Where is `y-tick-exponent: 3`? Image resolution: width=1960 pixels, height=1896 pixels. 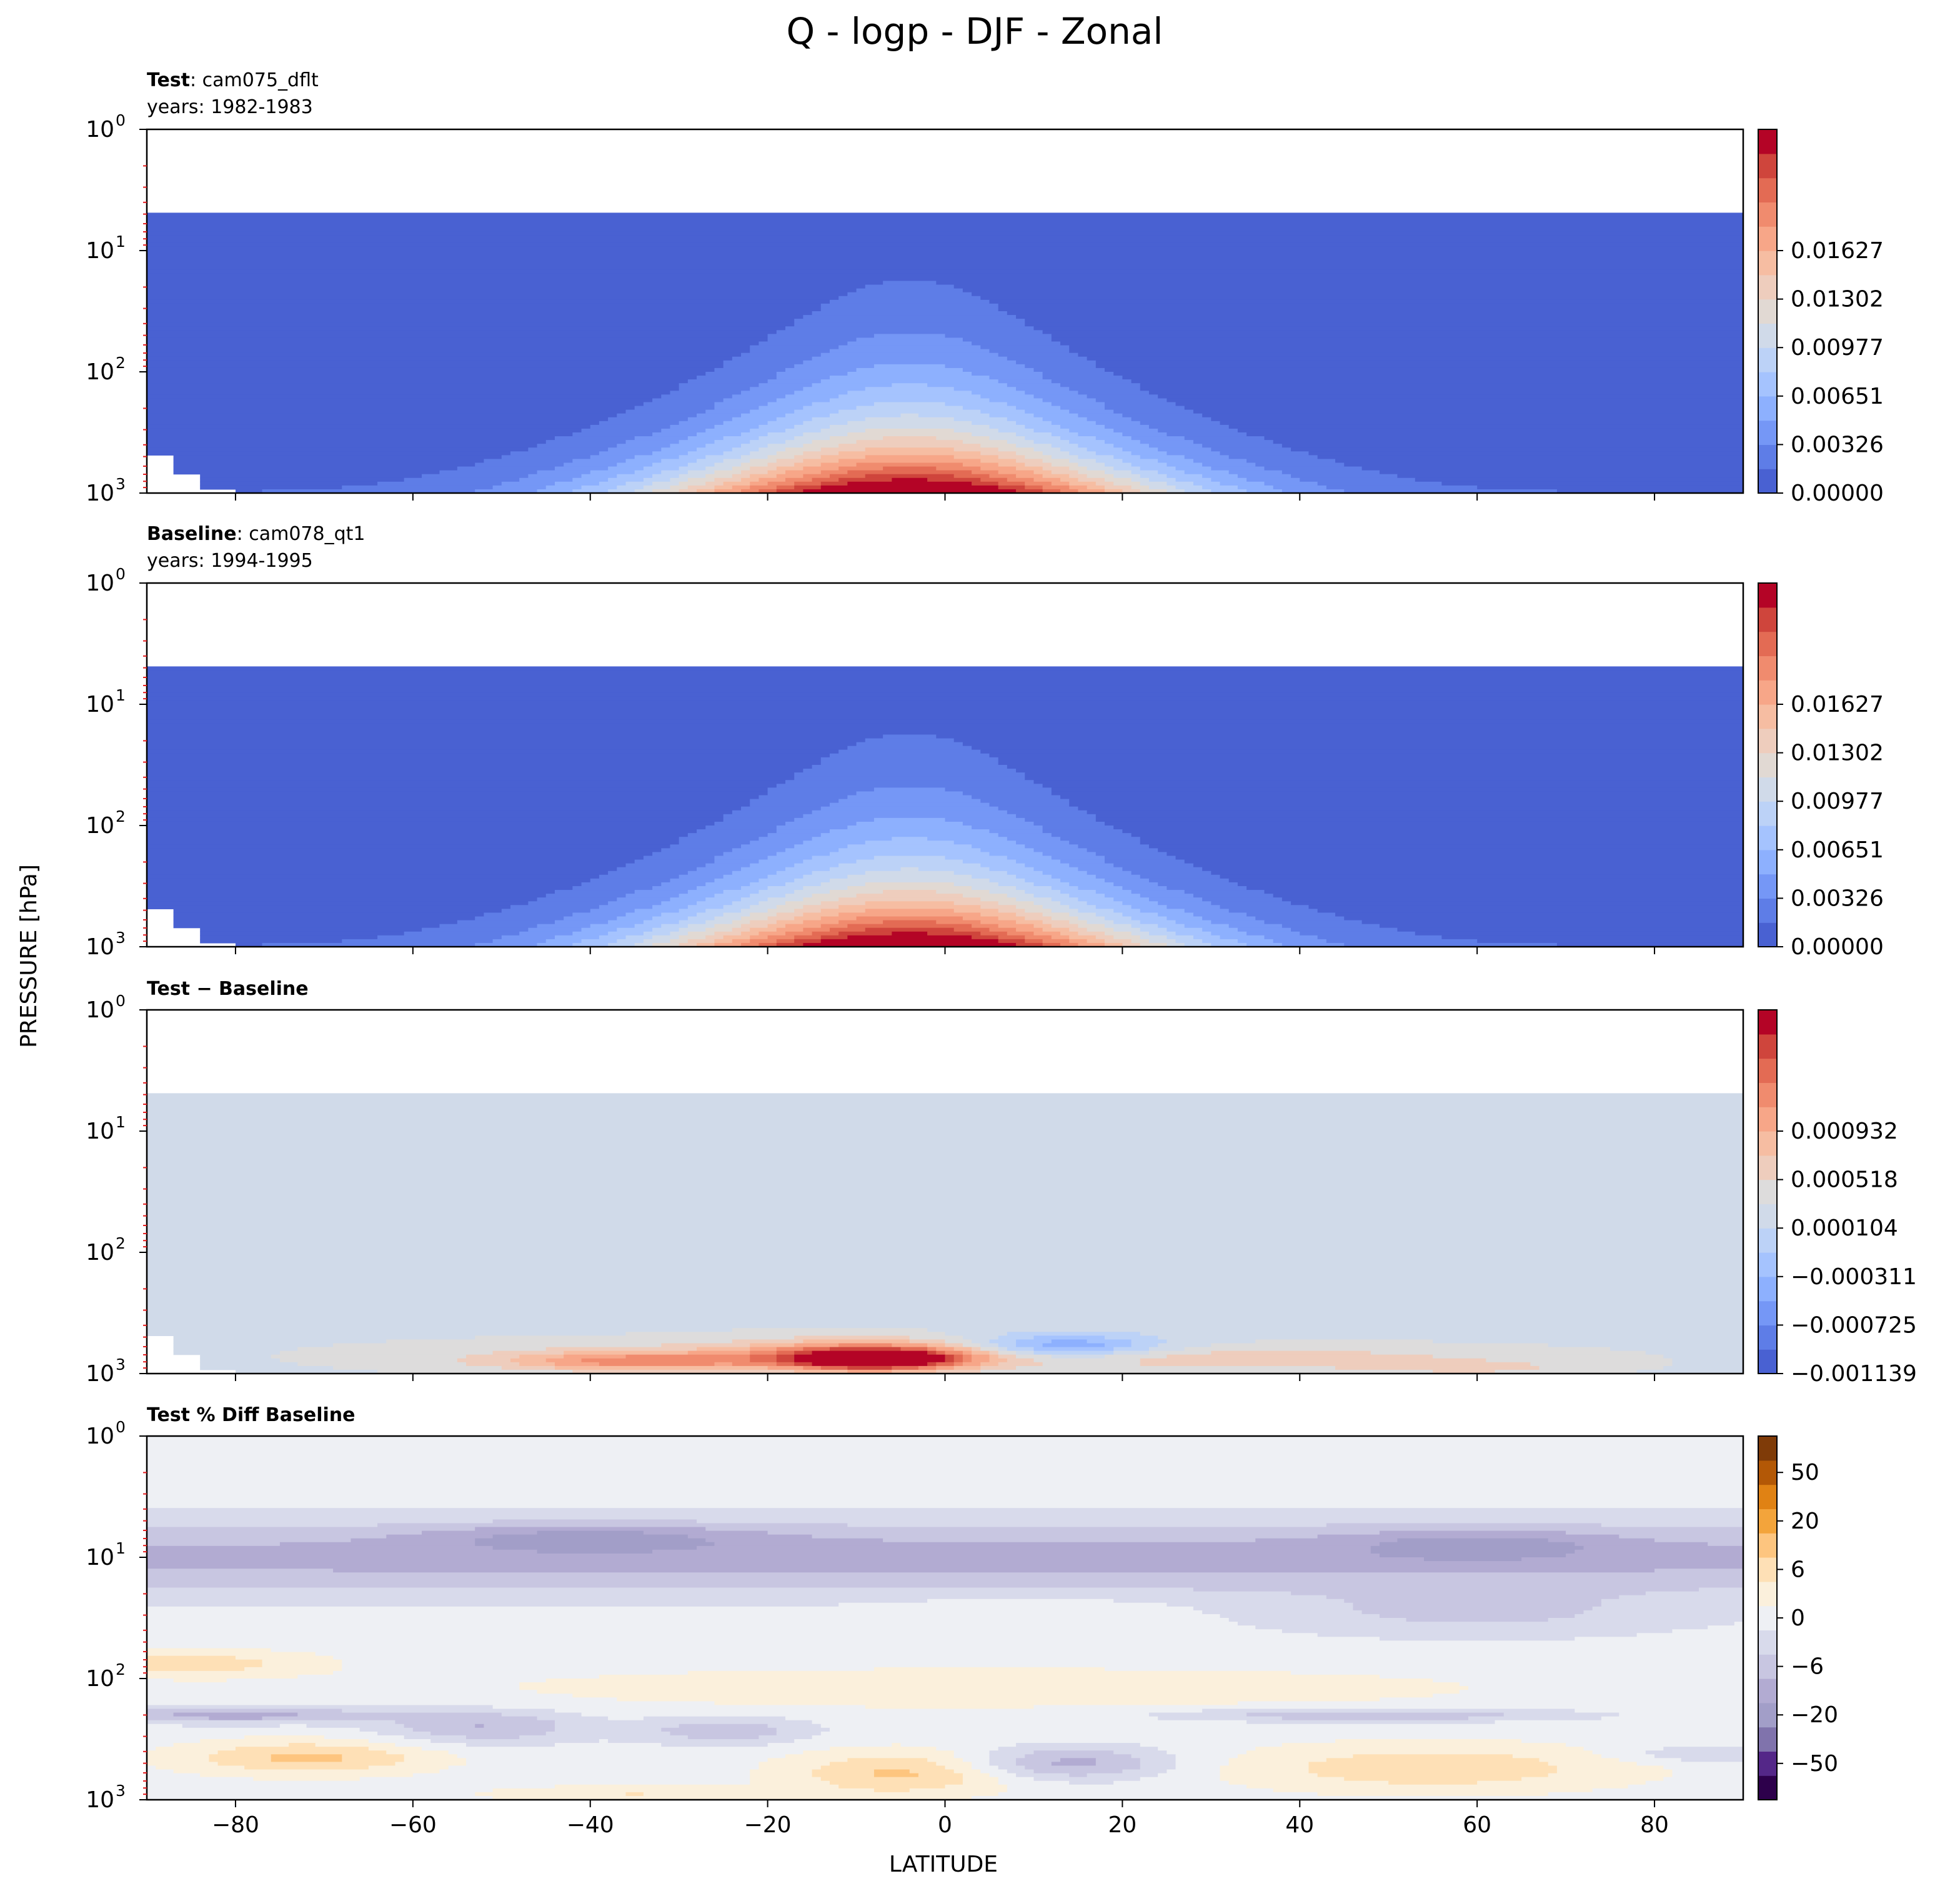 y-tick-exponent: 3 is located at coordinates (121, 1364).